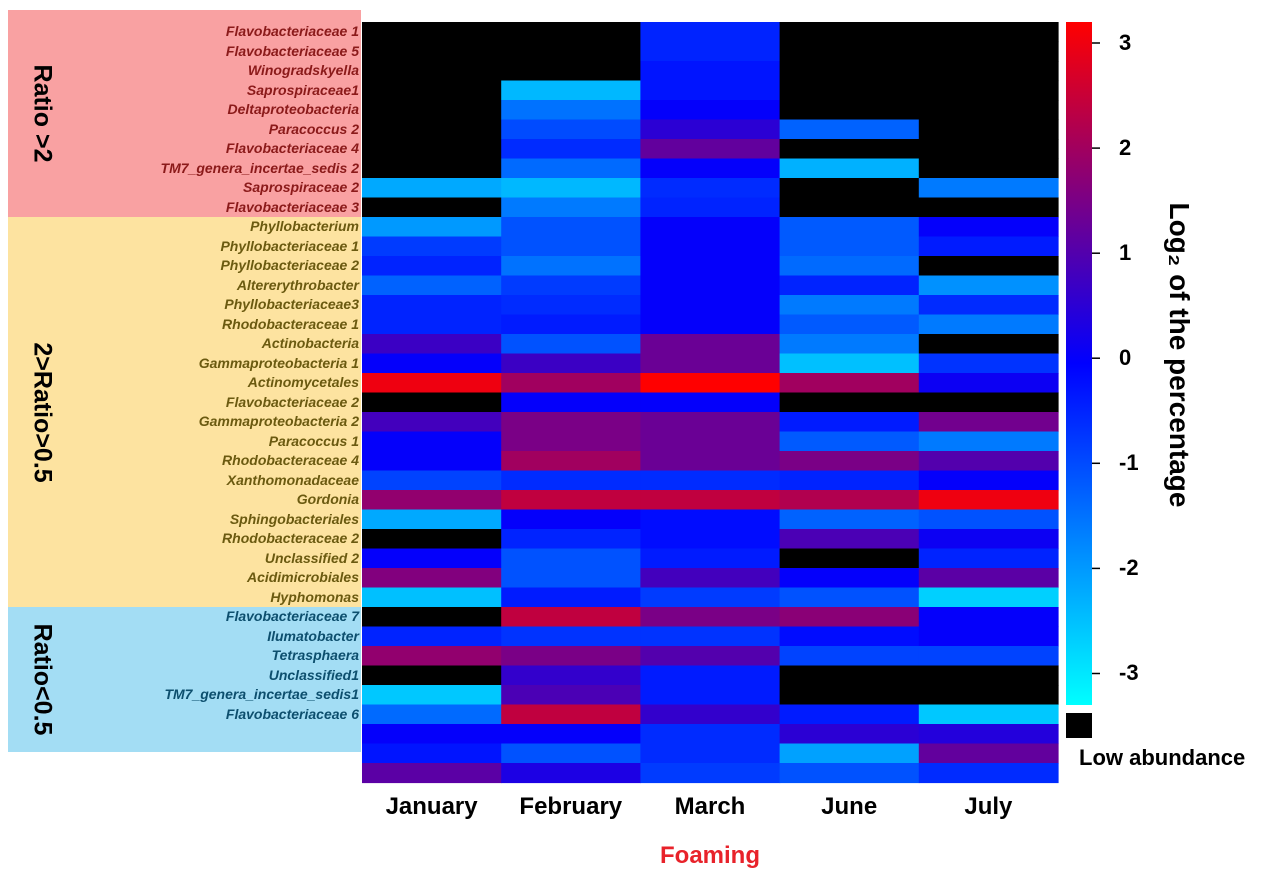 This screenshot has width=1288, height=873. Describe the element at coordinates (292, 479) in the screenshot. I see `row-label: Xanthomonadaceae` at that location.